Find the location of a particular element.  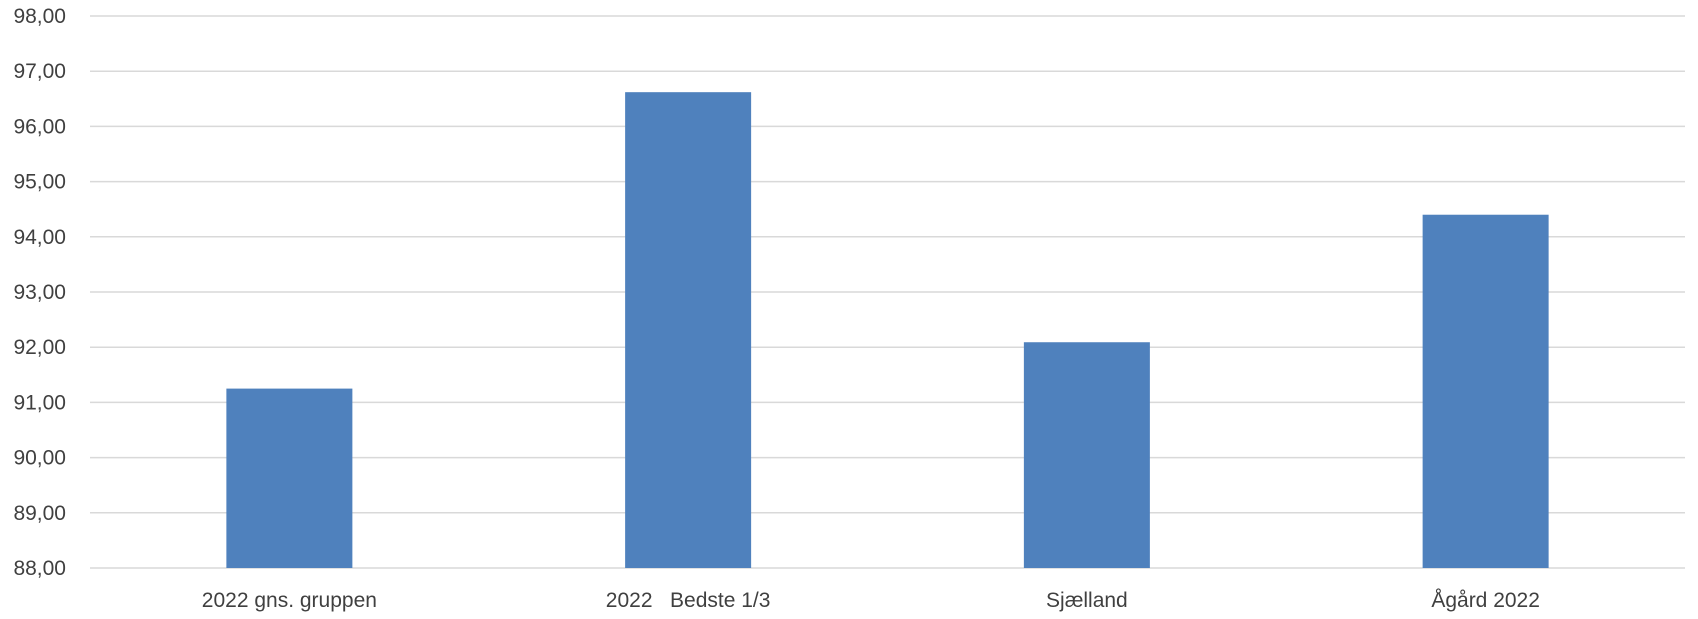

y-tick-label: 89,00 is located at coordinates (39, 513).